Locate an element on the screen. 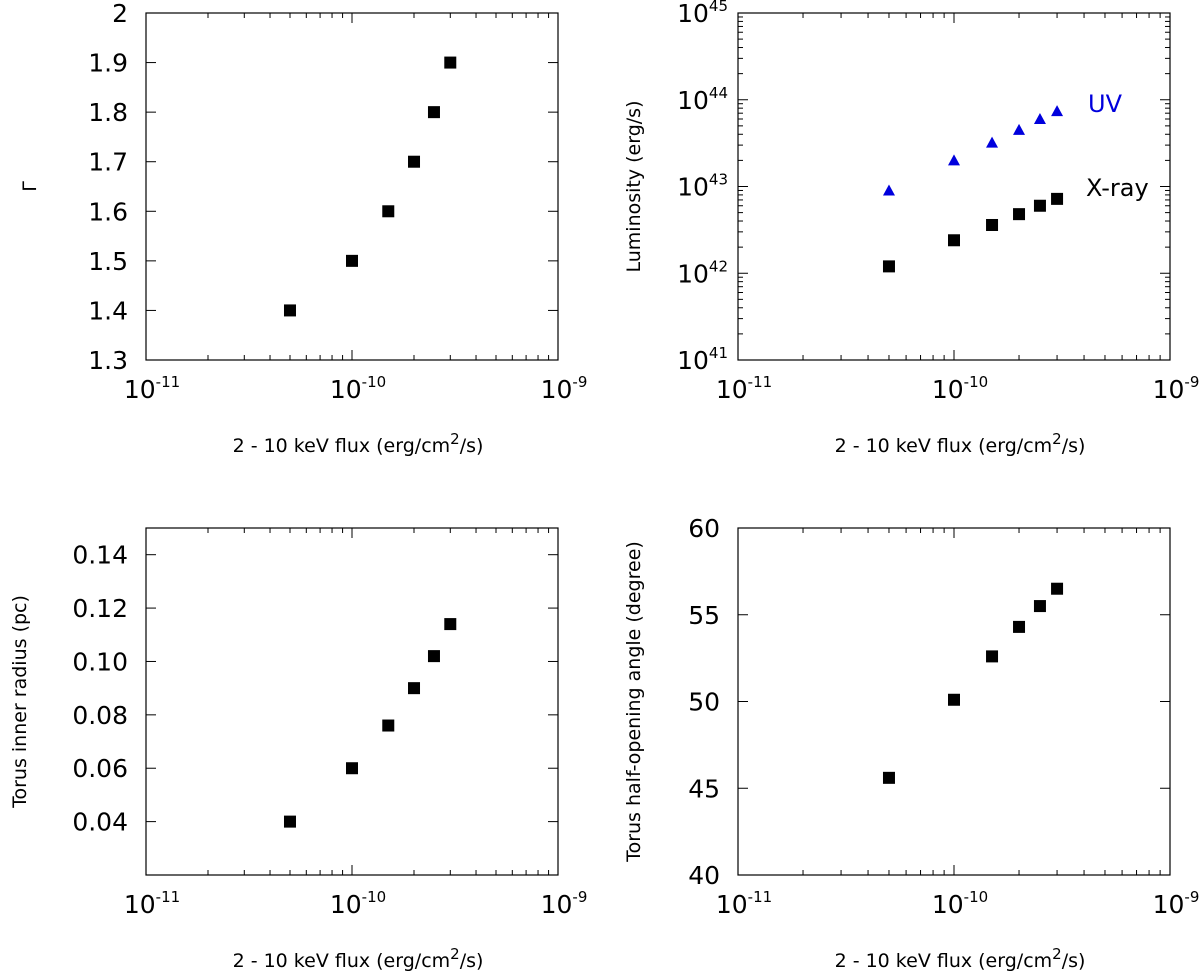 Image resolution: width=1200 pixels, height=980 pixels. y-tick-label: 1.9 is located at coordinates (108, 63).